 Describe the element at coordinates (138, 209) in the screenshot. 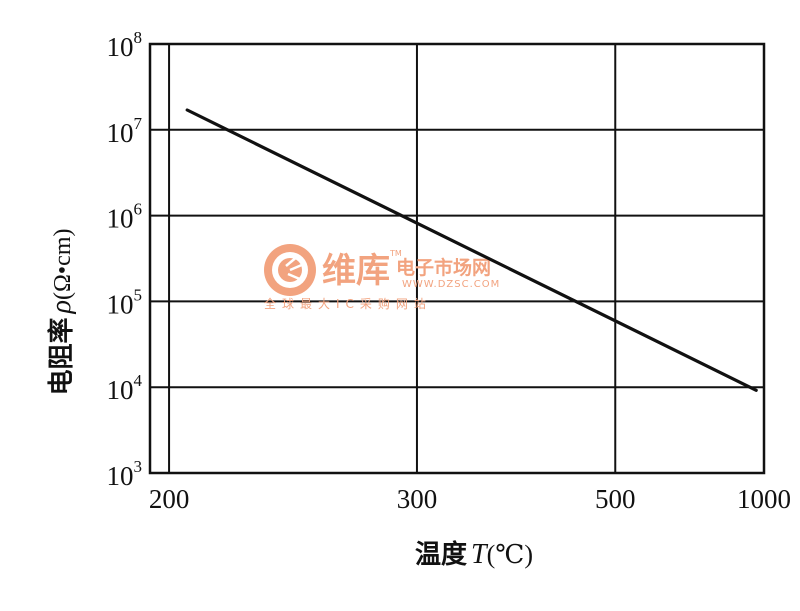

I see `y-tick-exponent: 6` at that location.